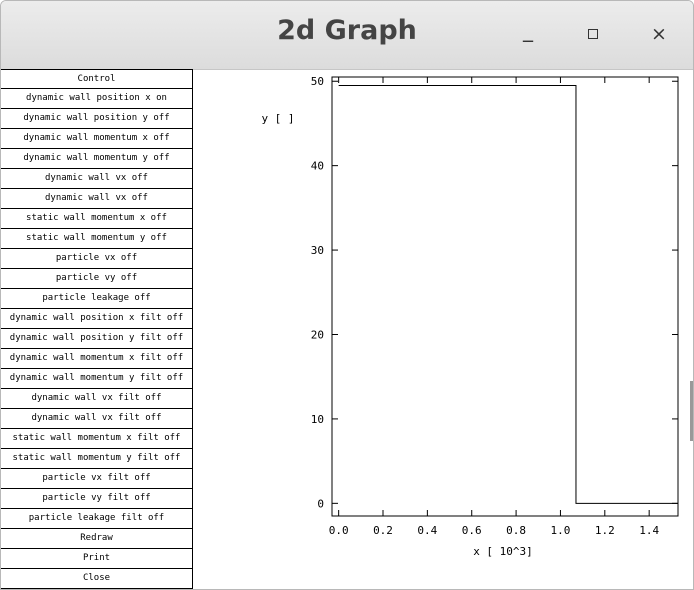 This screenshot has width=694, height=590. I want to click on sidebar-button-13: dynamic wall position y filt off, so click(96, 339).